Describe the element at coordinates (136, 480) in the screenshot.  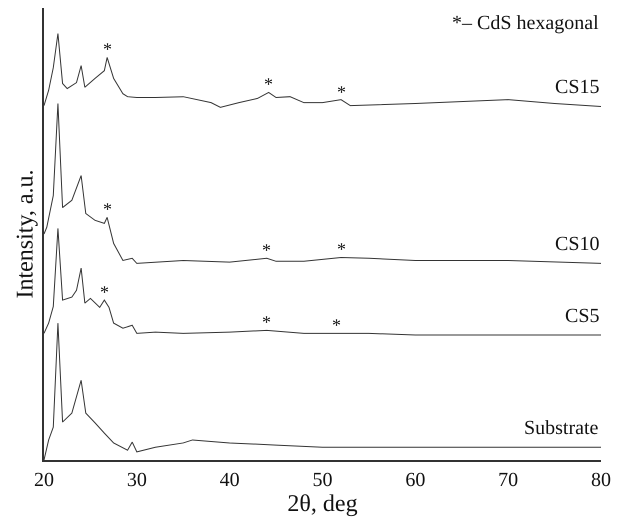
I see `x-tick-label: 30` at that location.